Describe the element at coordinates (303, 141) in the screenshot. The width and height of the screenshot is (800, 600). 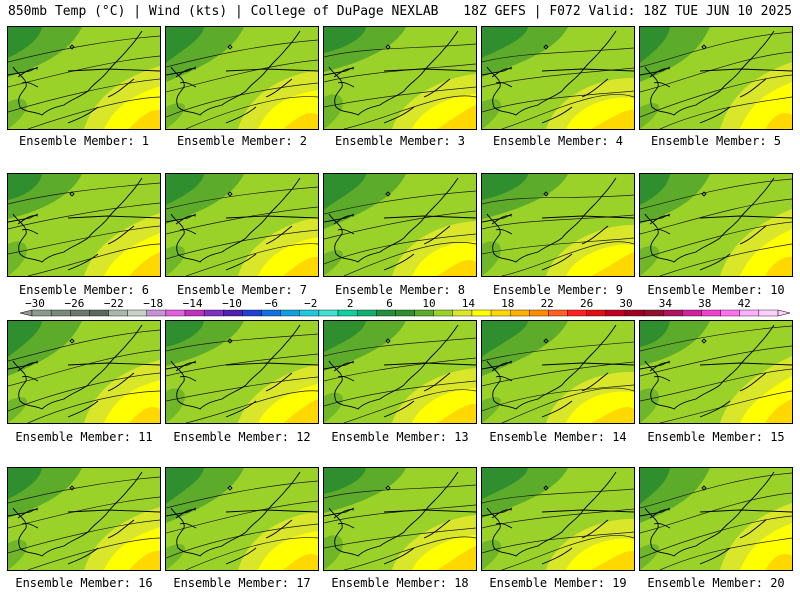
I see `member-number: 2` at that location.